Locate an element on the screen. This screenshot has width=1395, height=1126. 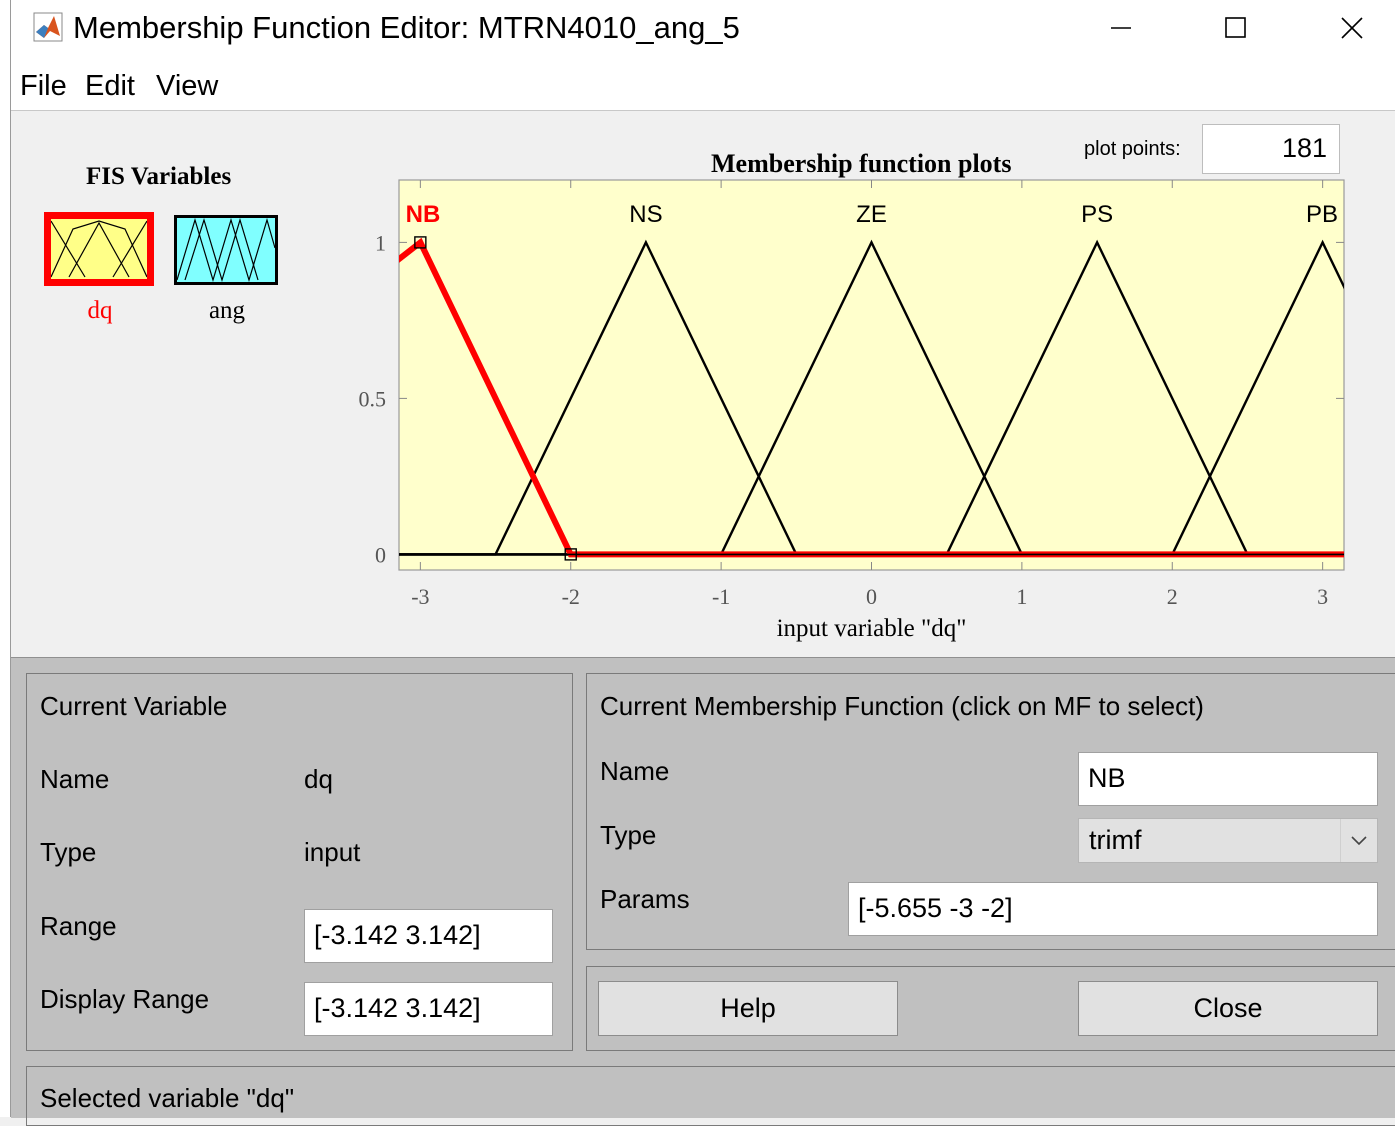
mf-label-nb: NB is located at coordinates (423, 214).